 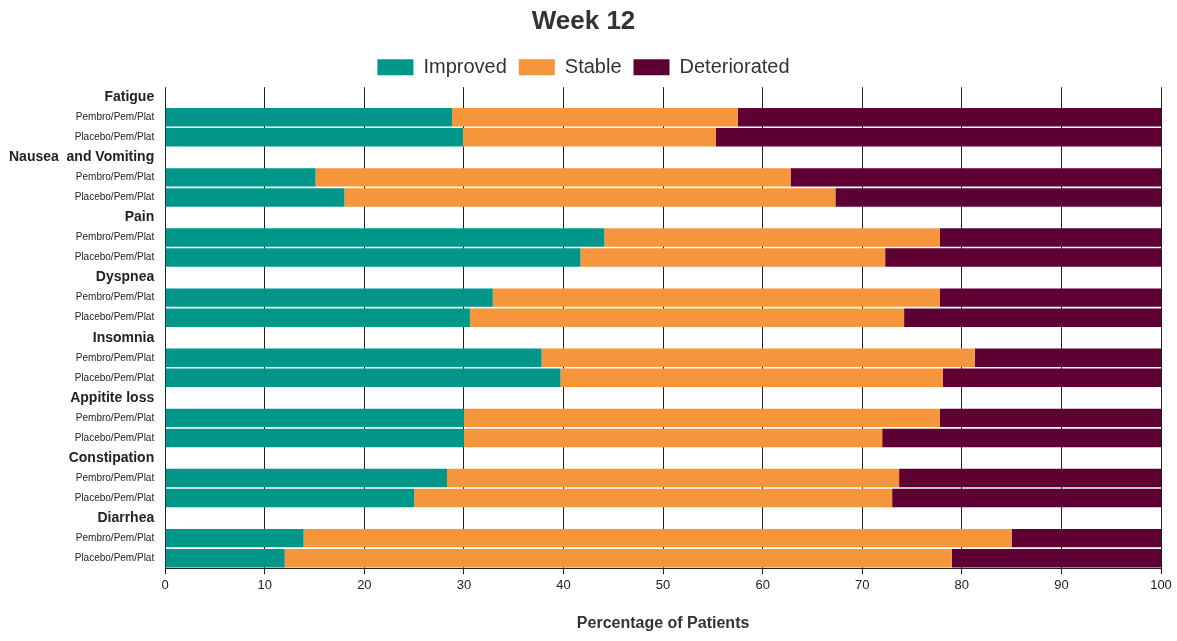 I want to click on x-tick-label: 60, so click(x=762, y=584).